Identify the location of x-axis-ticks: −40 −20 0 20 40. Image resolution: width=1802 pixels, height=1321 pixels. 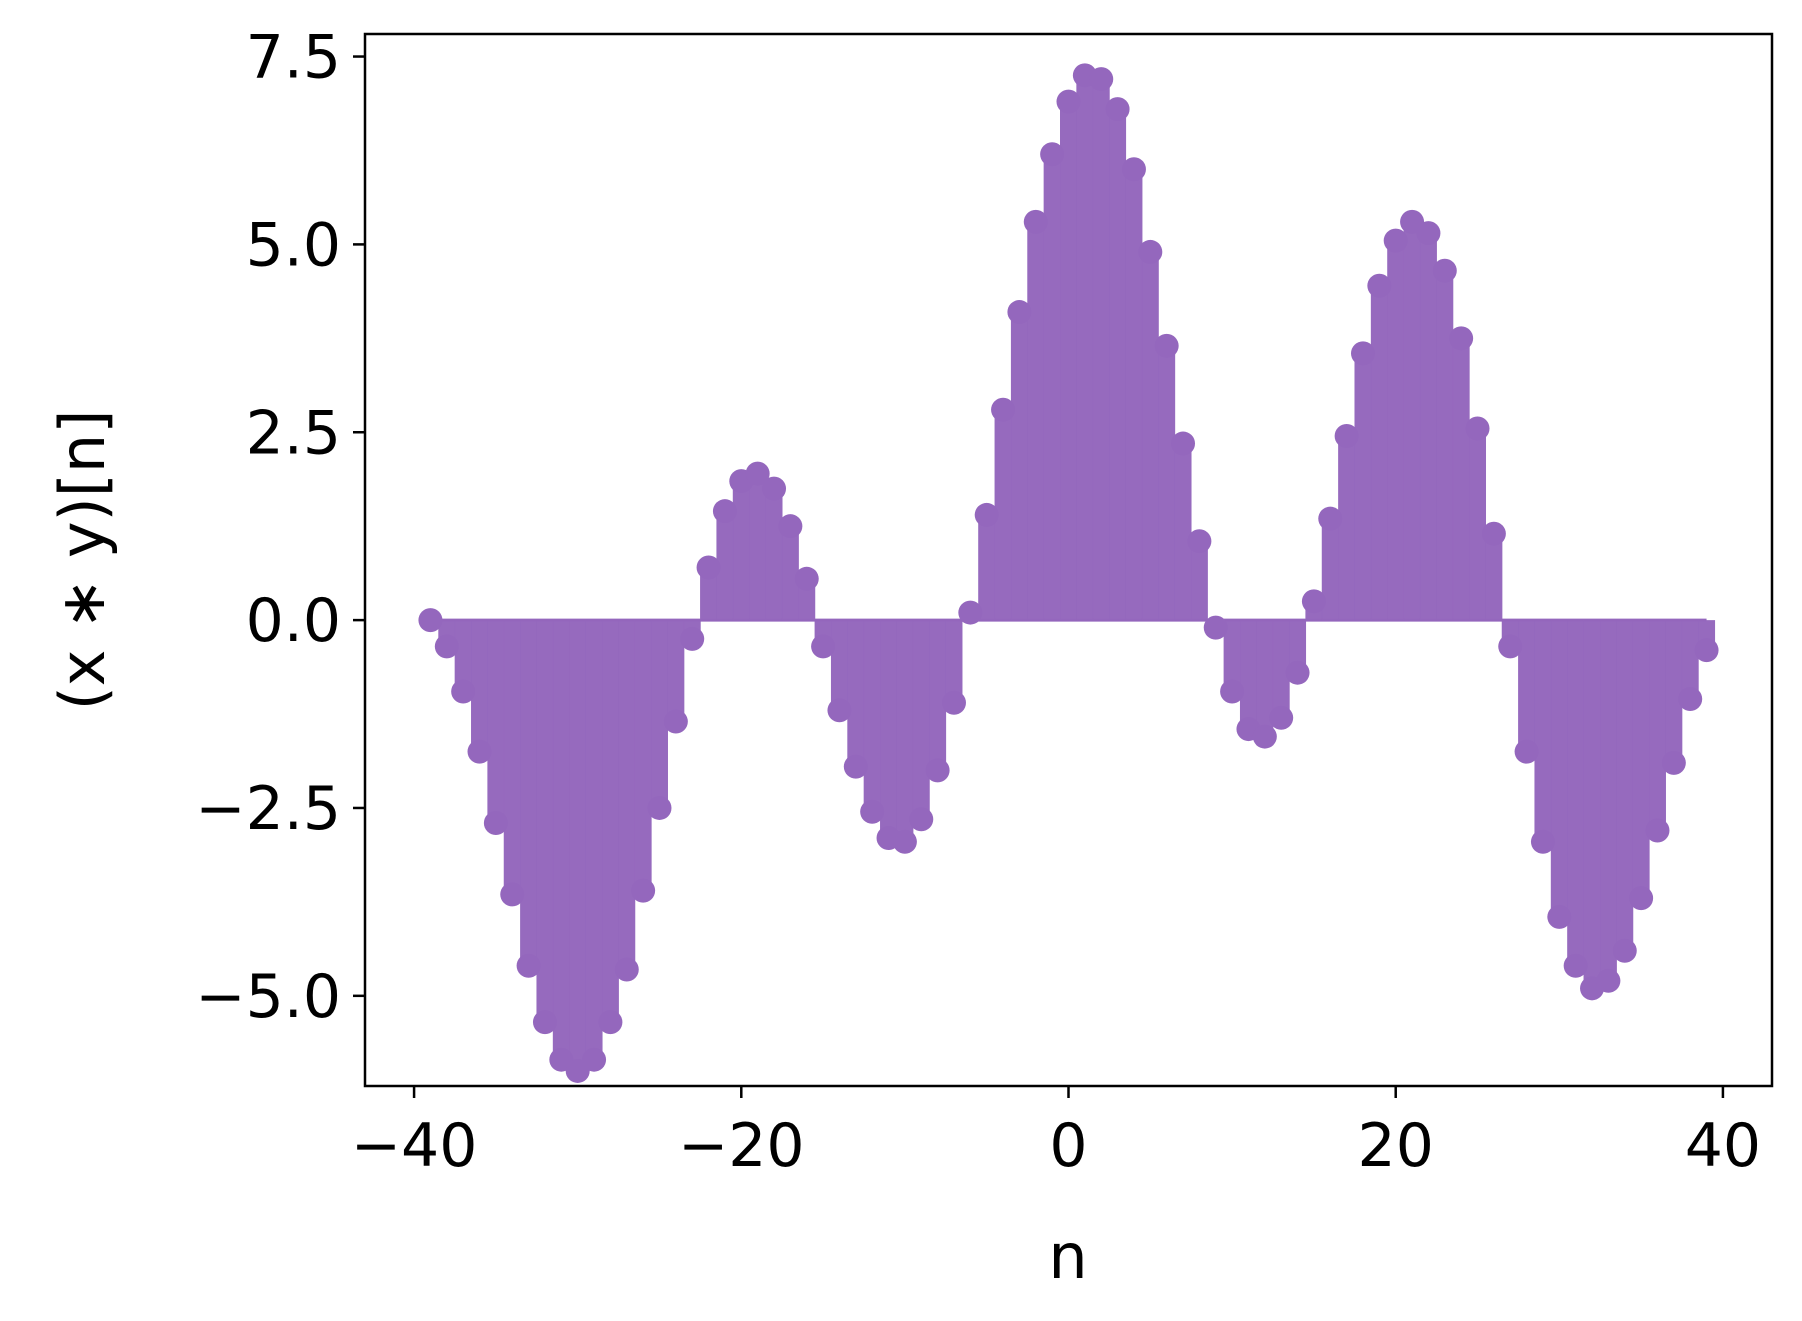
(1056, 1133).